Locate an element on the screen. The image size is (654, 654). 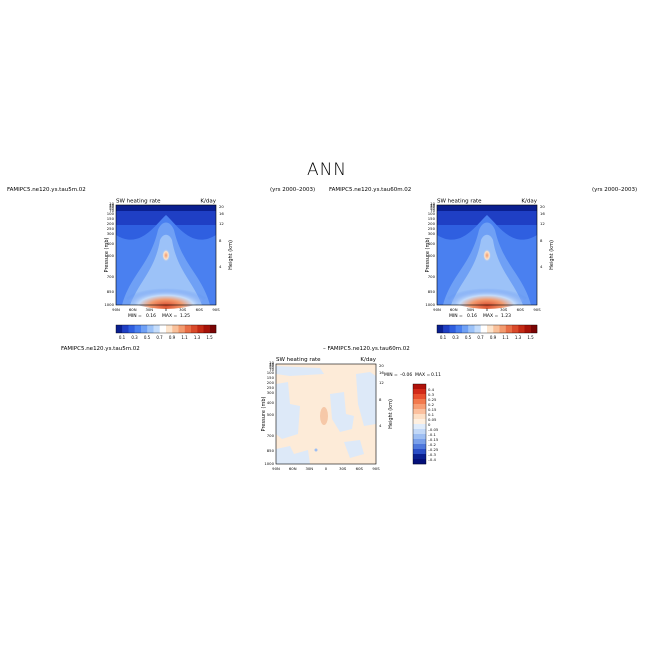
panel2-y2-ticks: 4 8 12 16 20 is located at coordinates (542, 236).